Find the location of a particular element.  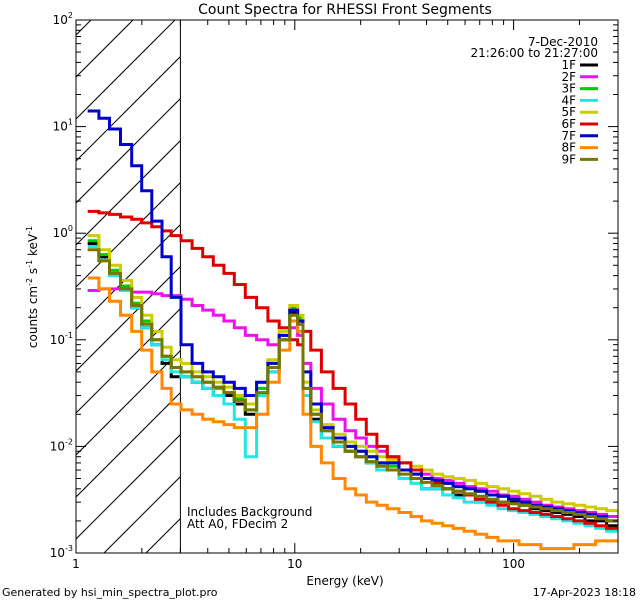

legend-label-6F: 6F is located at coordinates (568, 124).